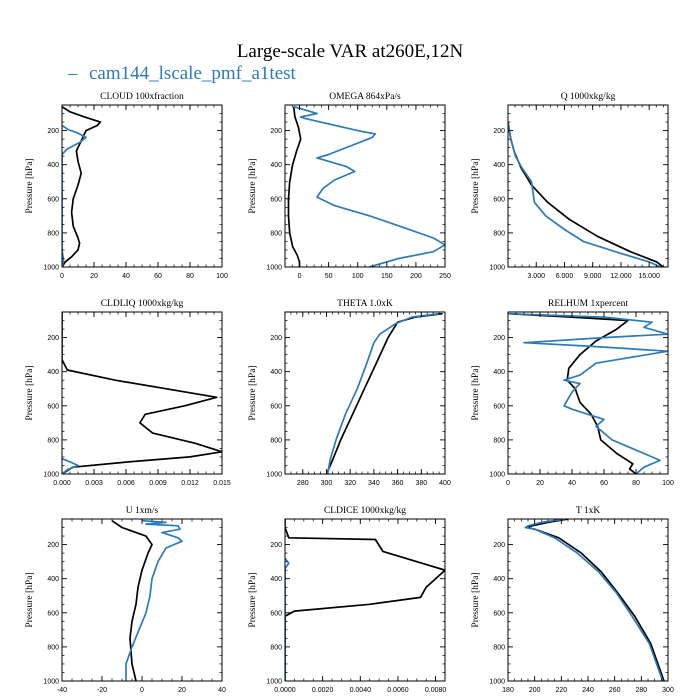  What do you see at coordinates (588, 304) in the screenshot?
I see `panel-title: RELHUM 1xpercent` at bounding box center [588, 304].